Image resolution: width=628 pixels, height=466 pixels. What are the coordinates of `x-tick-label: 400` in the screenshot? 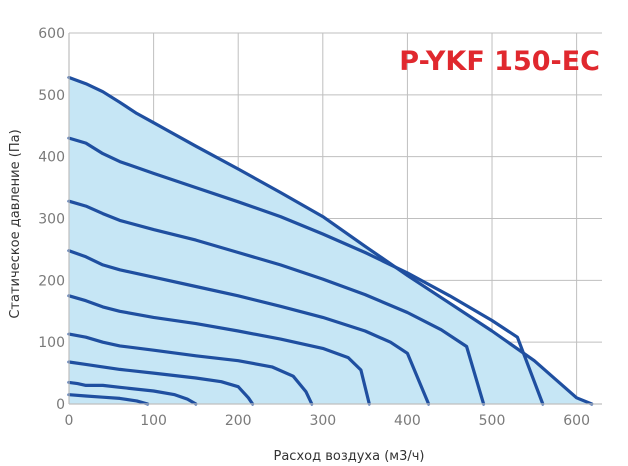 It's located at (407, 421).